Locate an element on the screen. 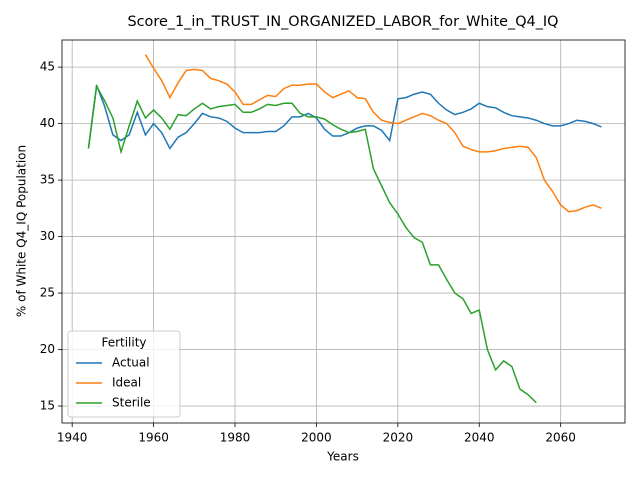  y-tick-label: 45 is located at coordinates (47, 67).